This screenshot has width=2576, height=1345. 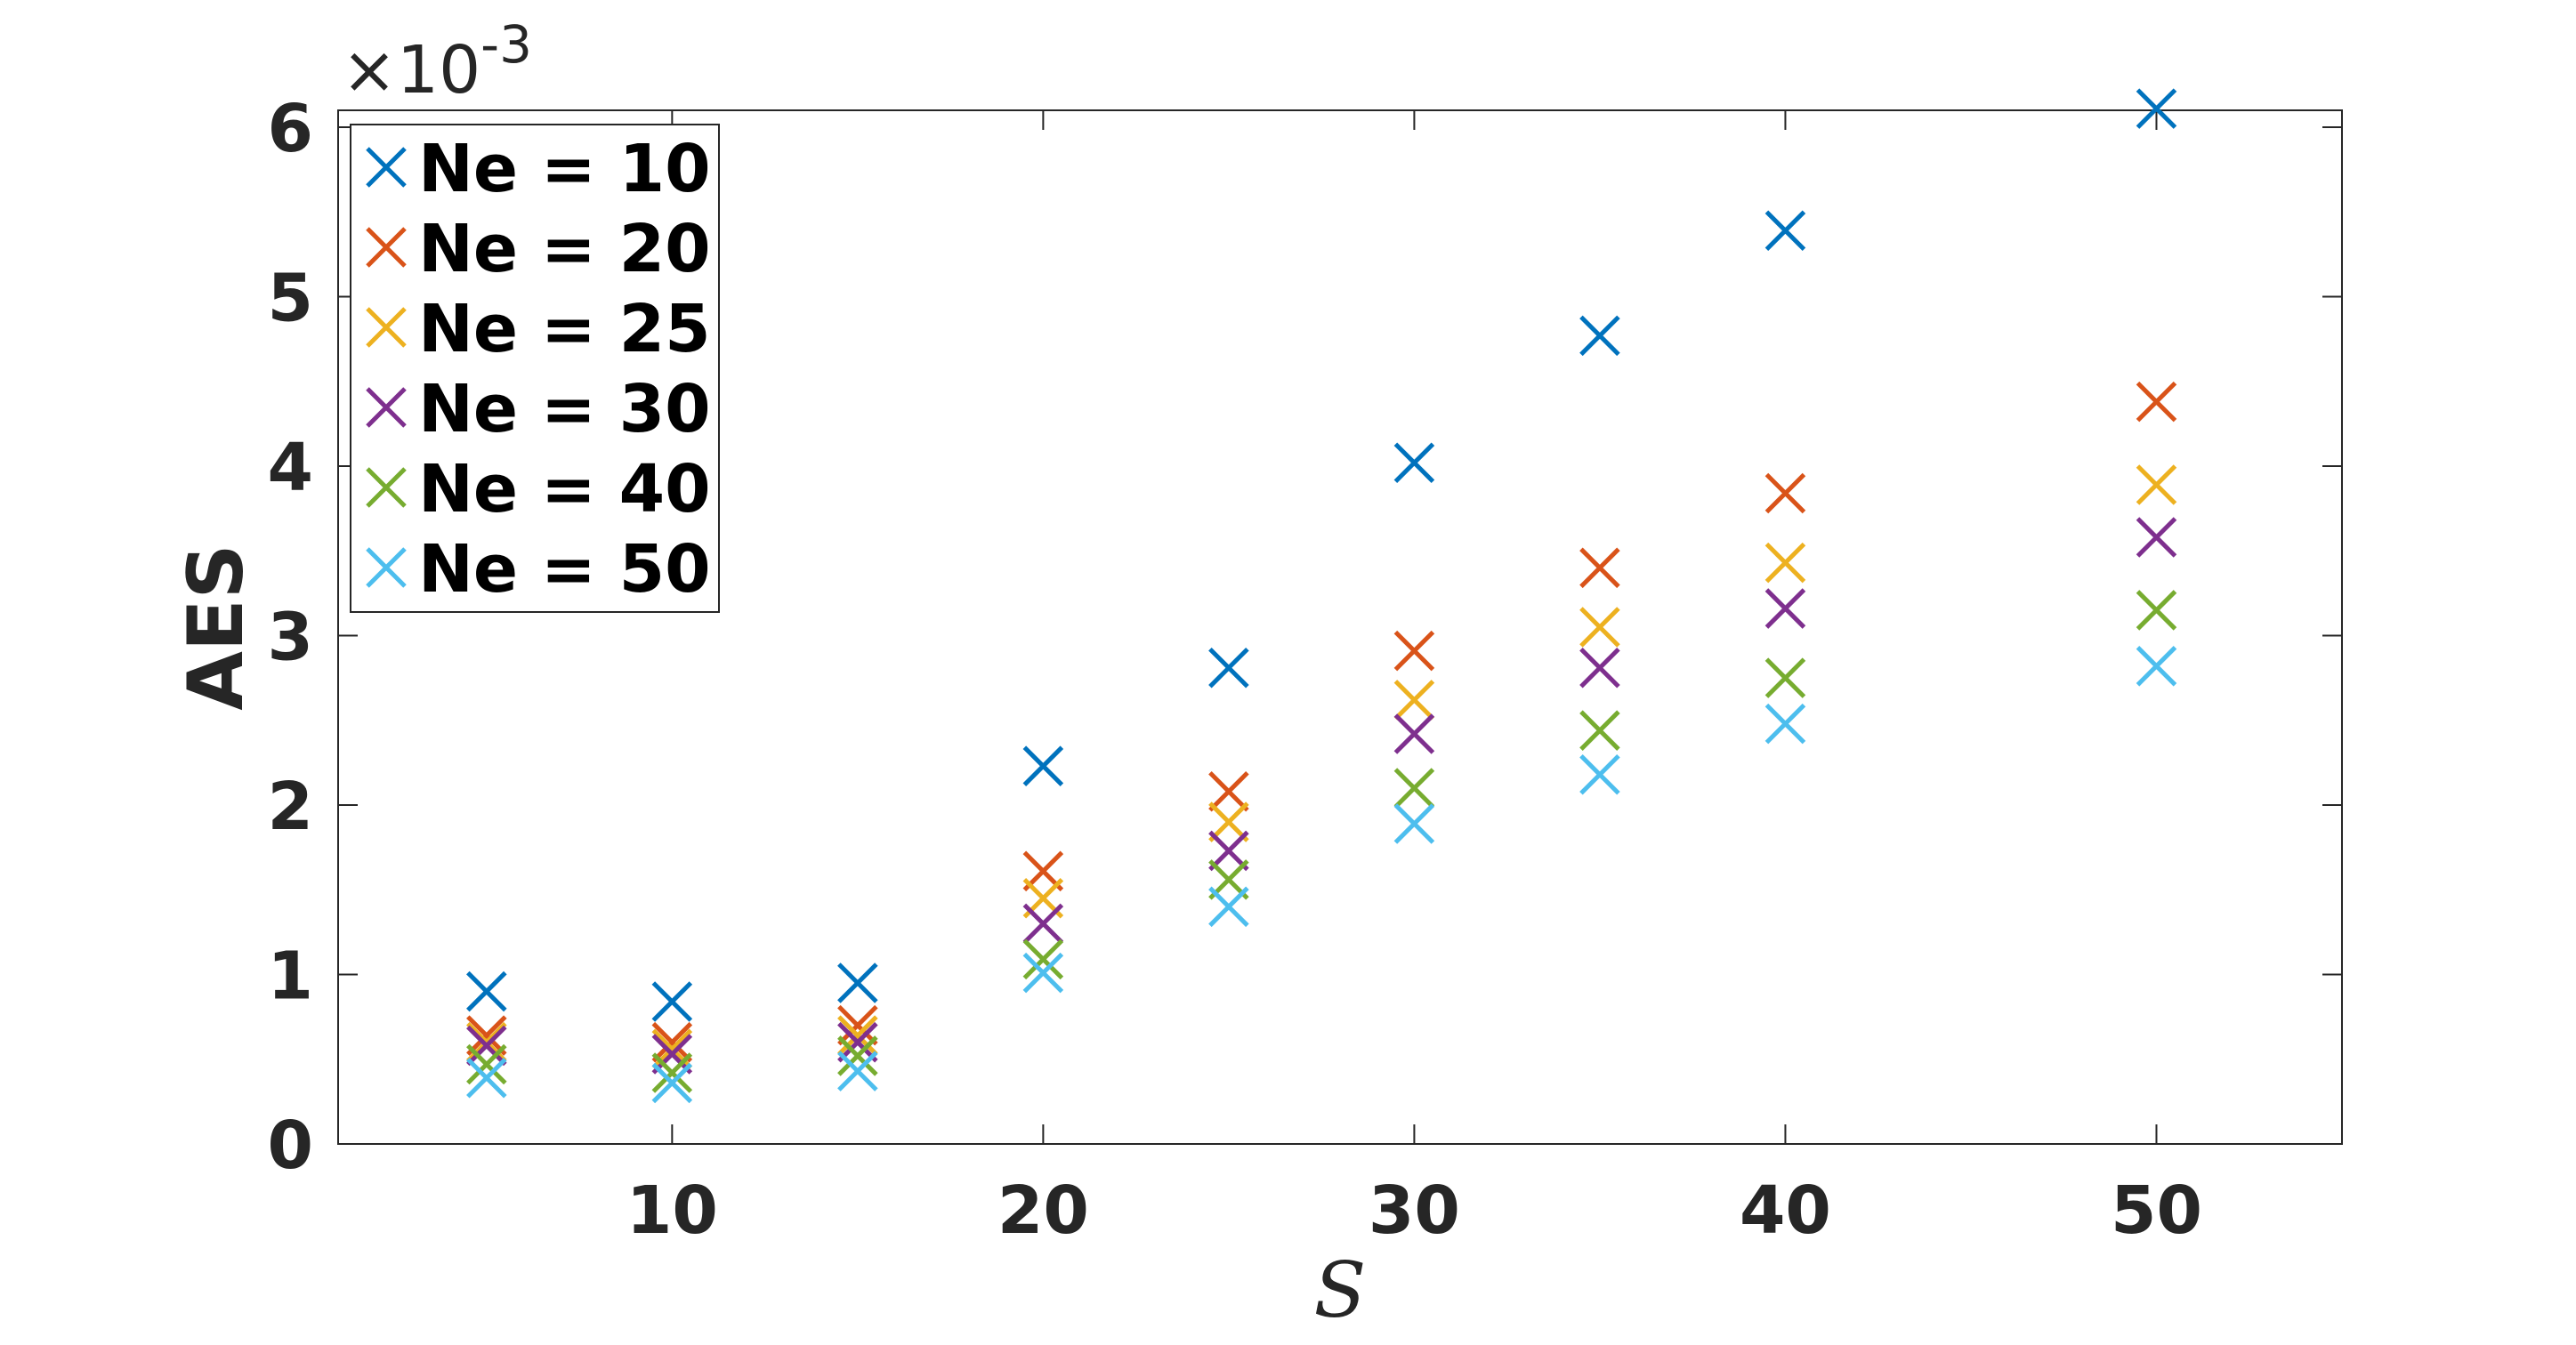 What do you see at coordinates (564, 409) in the screenshot?
I see `legend-label: Ne = 30` at bounding box center [564, 409].